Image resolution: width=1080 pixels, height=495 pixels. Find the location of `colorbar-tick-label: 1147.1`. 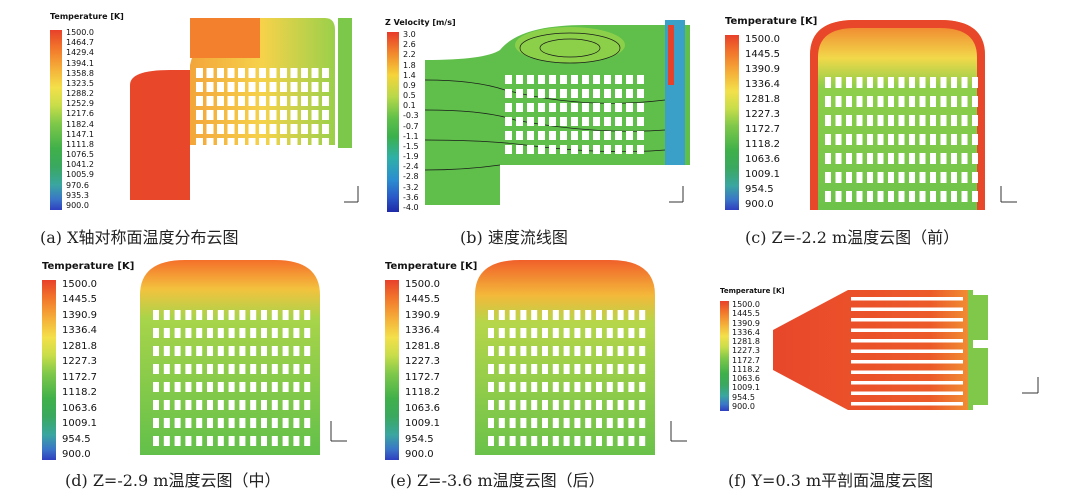

colorbar-tick-label: 1147.1 is located at coordinates (80, 134).